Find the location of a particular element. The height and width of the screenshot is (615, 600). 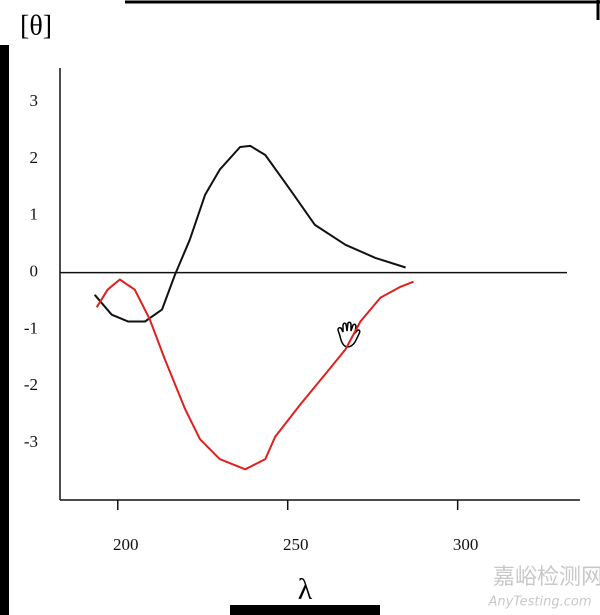

y-tick-label: -1 is located at coordinates (31, 327).